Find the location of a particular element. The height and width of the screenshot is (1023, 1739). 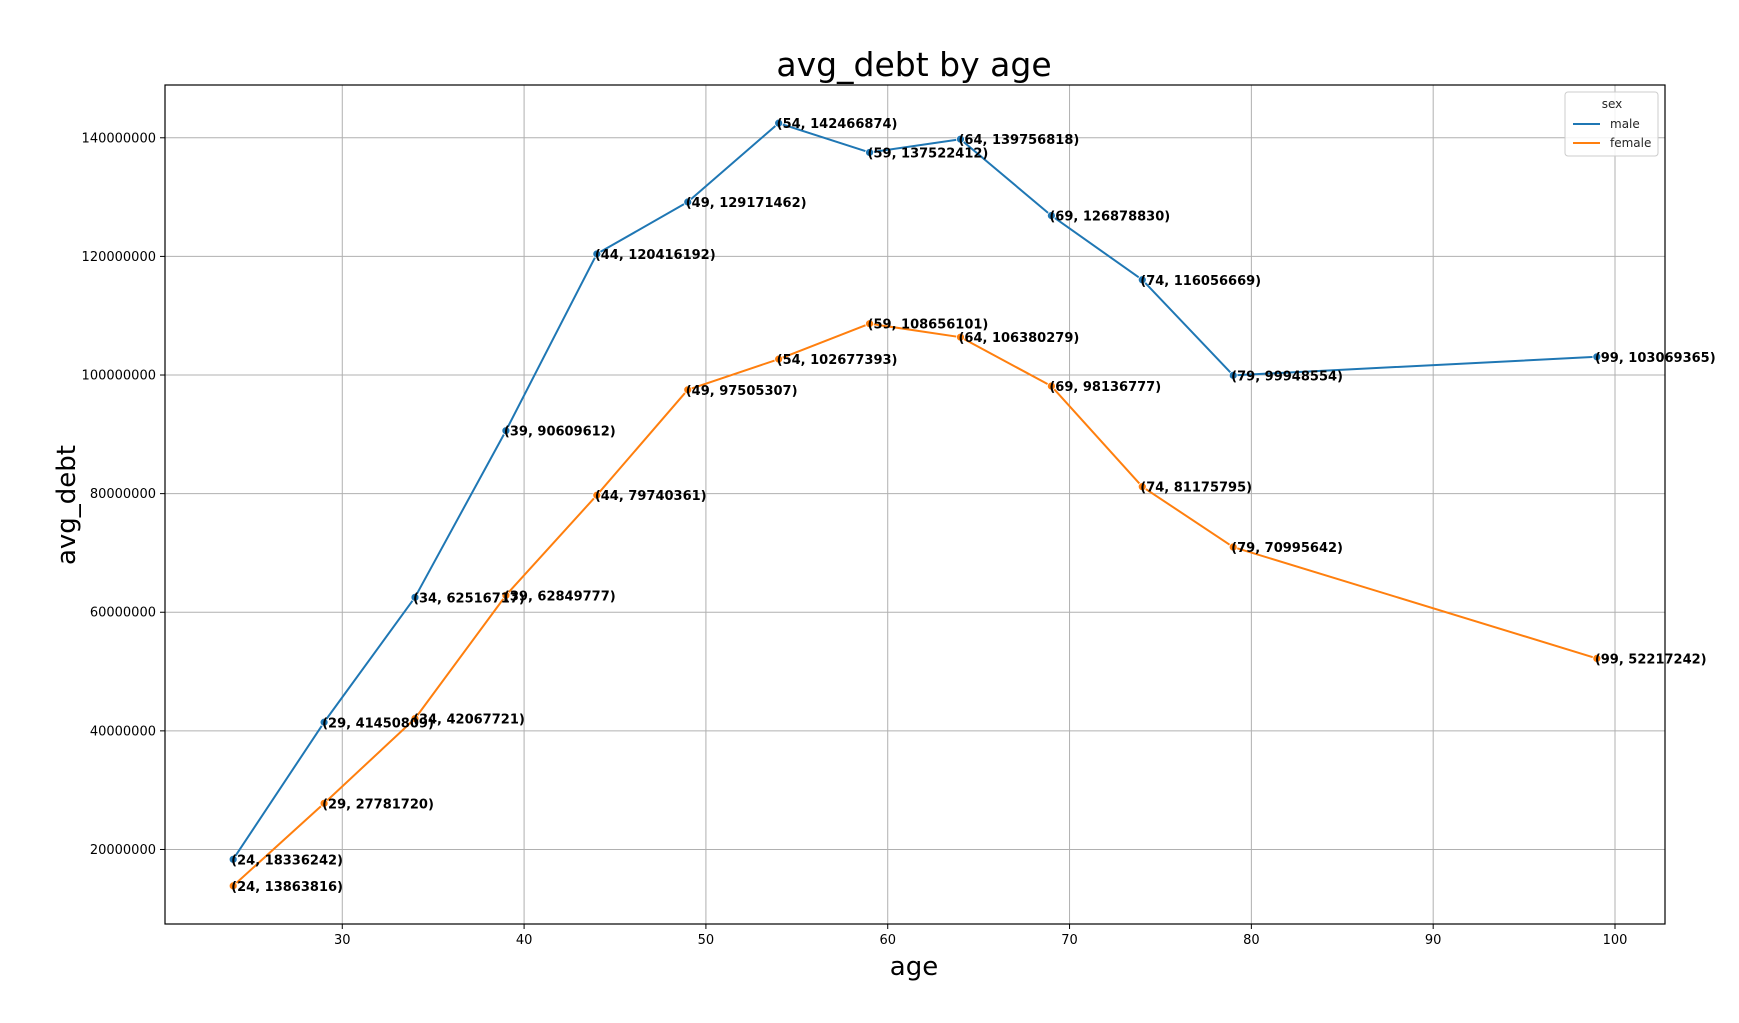

x-axis-ticks: 30 40 50 60 70 80 90 100 is located at coordinates (980, 936).